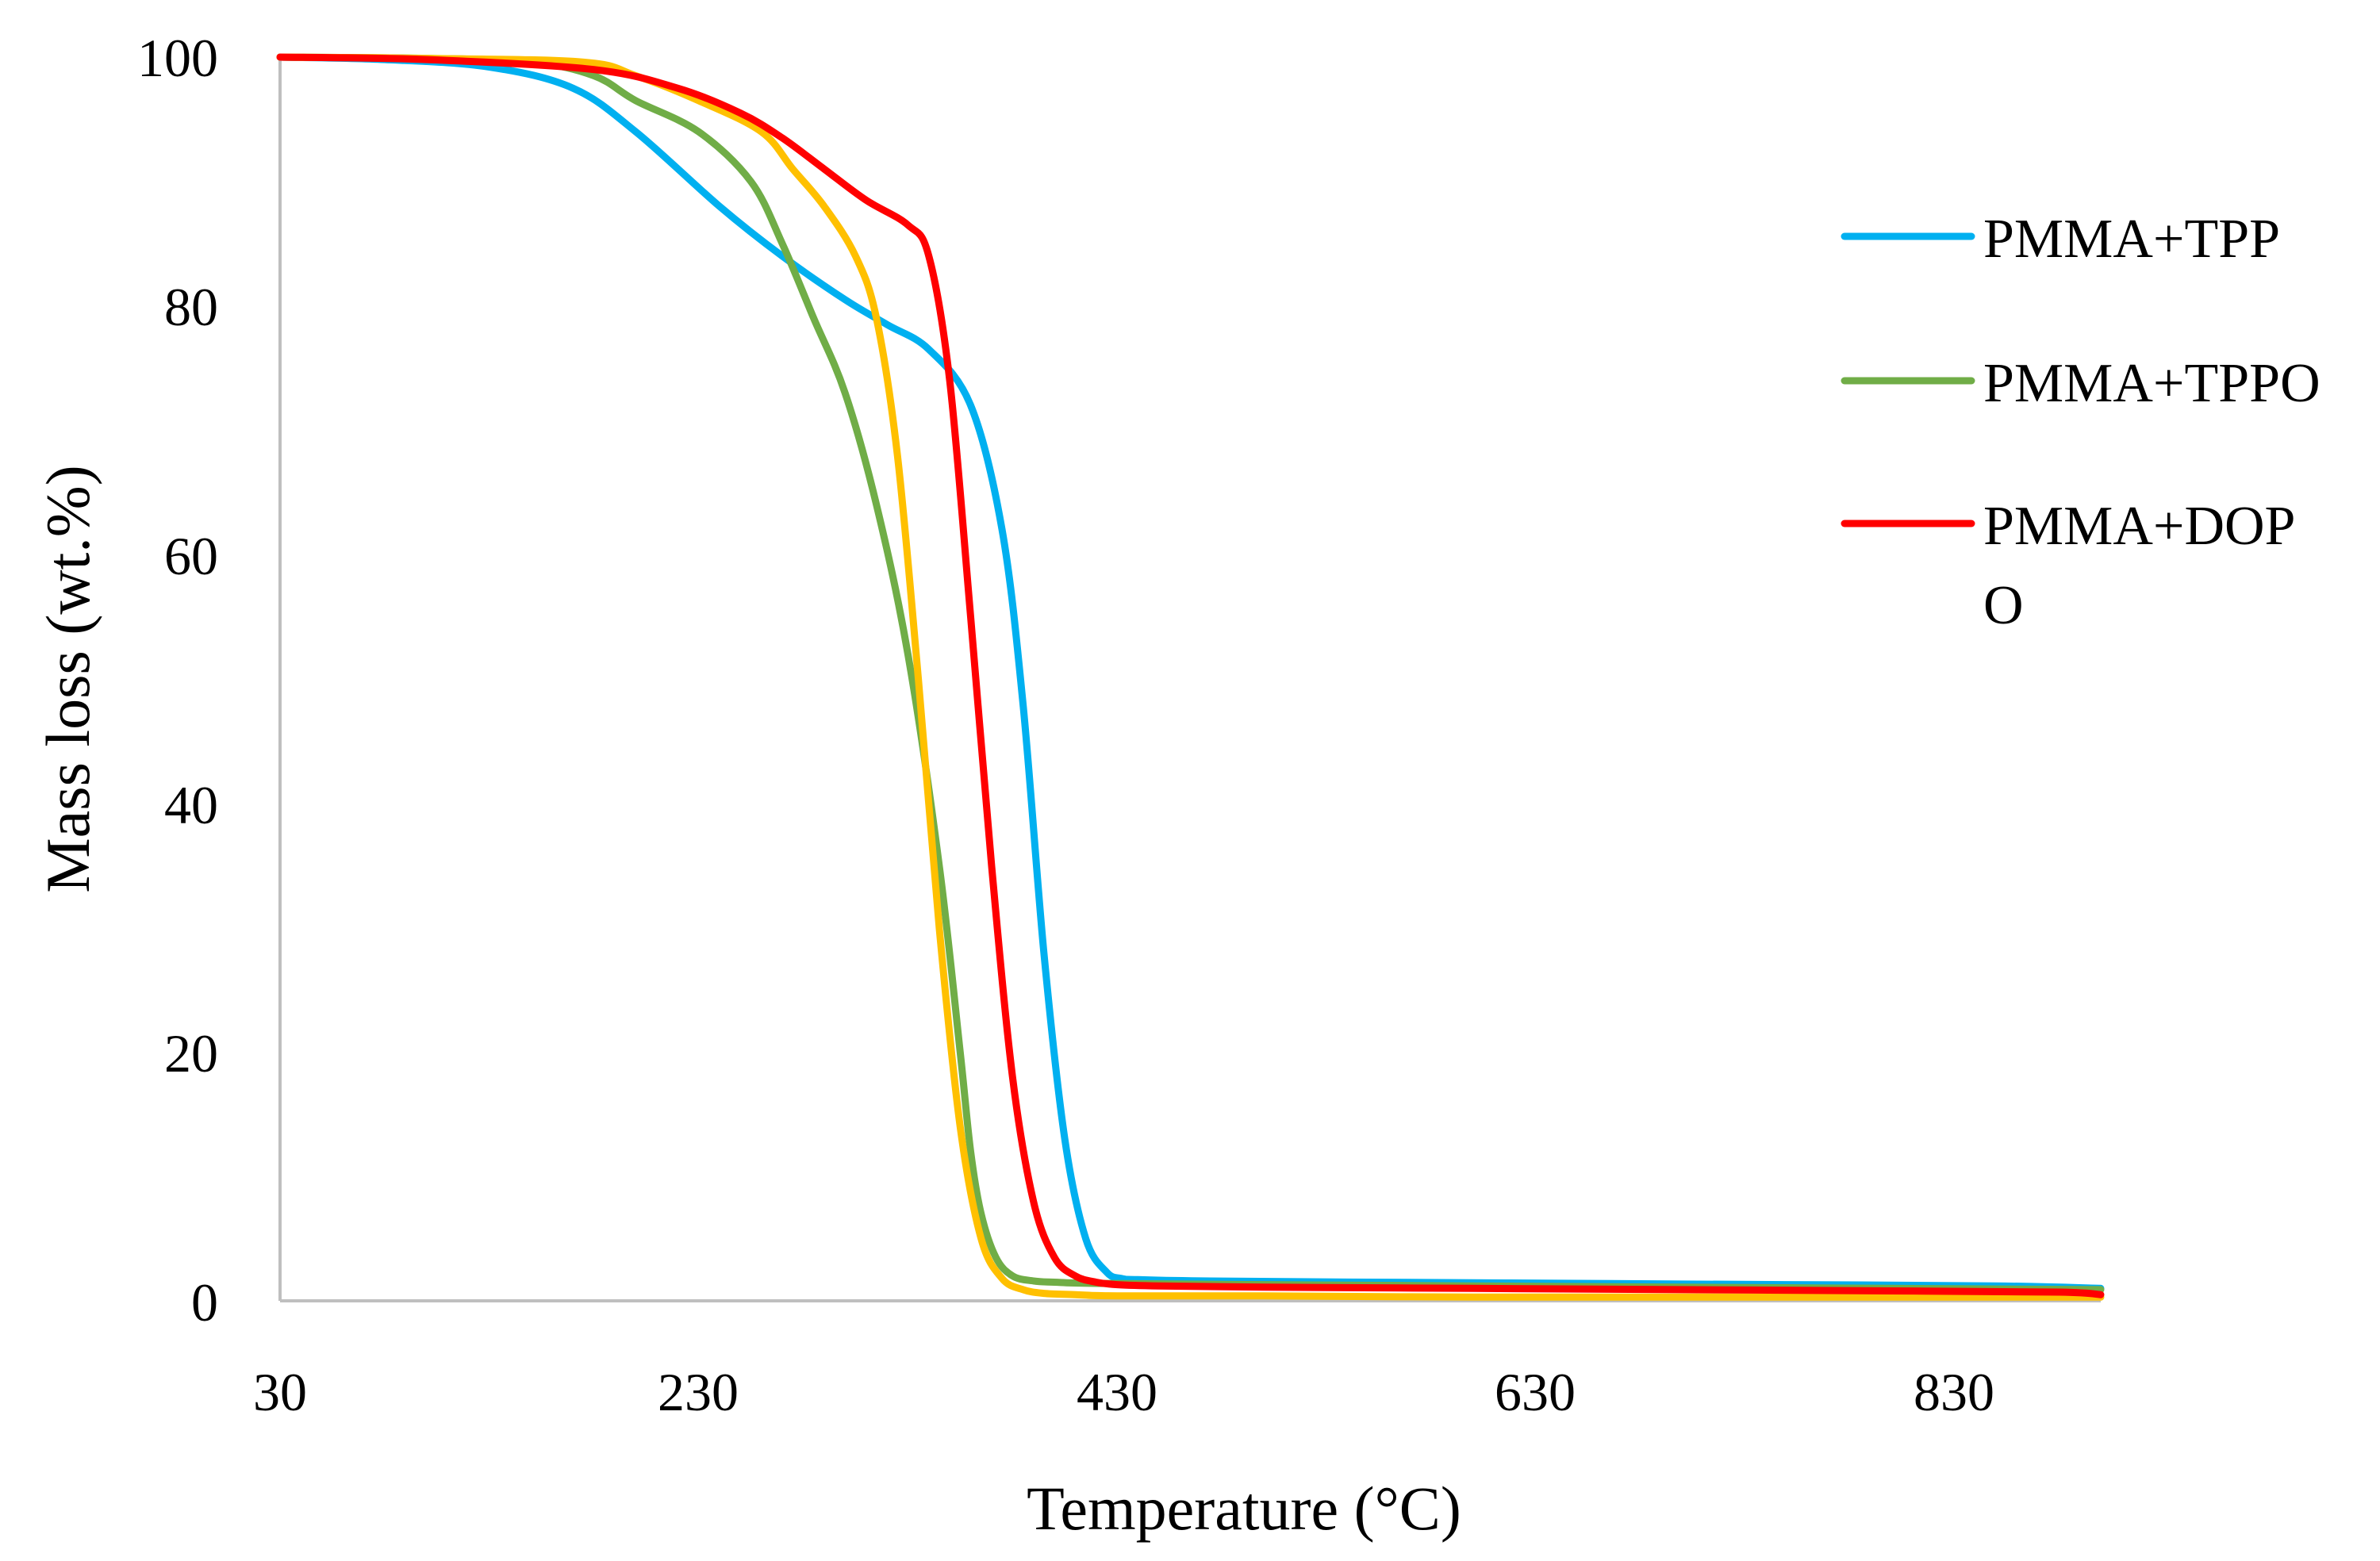  I want to click on legend-label-pmma-dopo-line1: PMMA+DOP, so click(2139, 526).